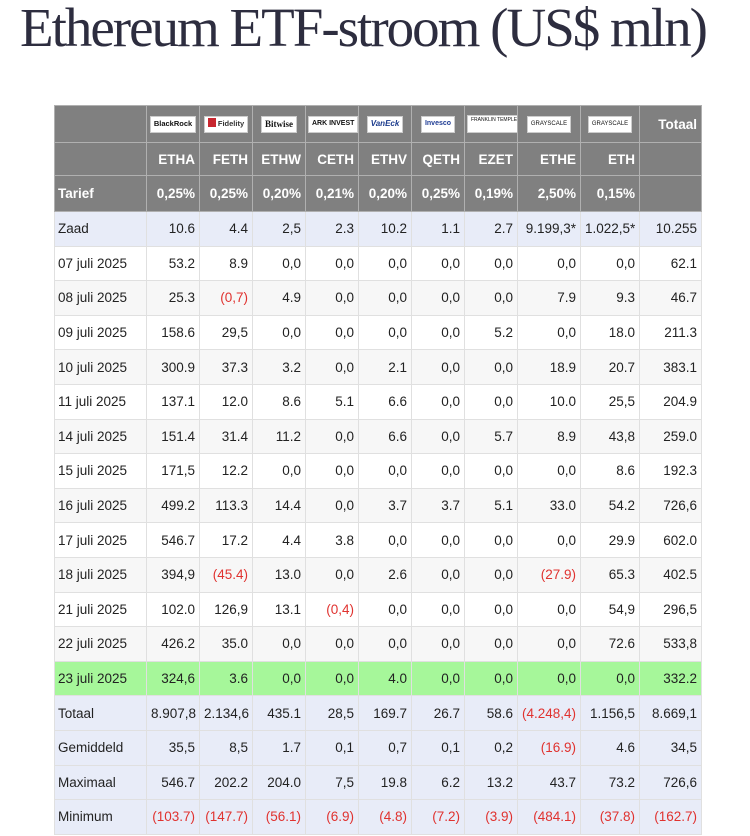 This screenshot has height=836, width=750. I want to click on flow-cell: (4.248,4), so click(549, 713).